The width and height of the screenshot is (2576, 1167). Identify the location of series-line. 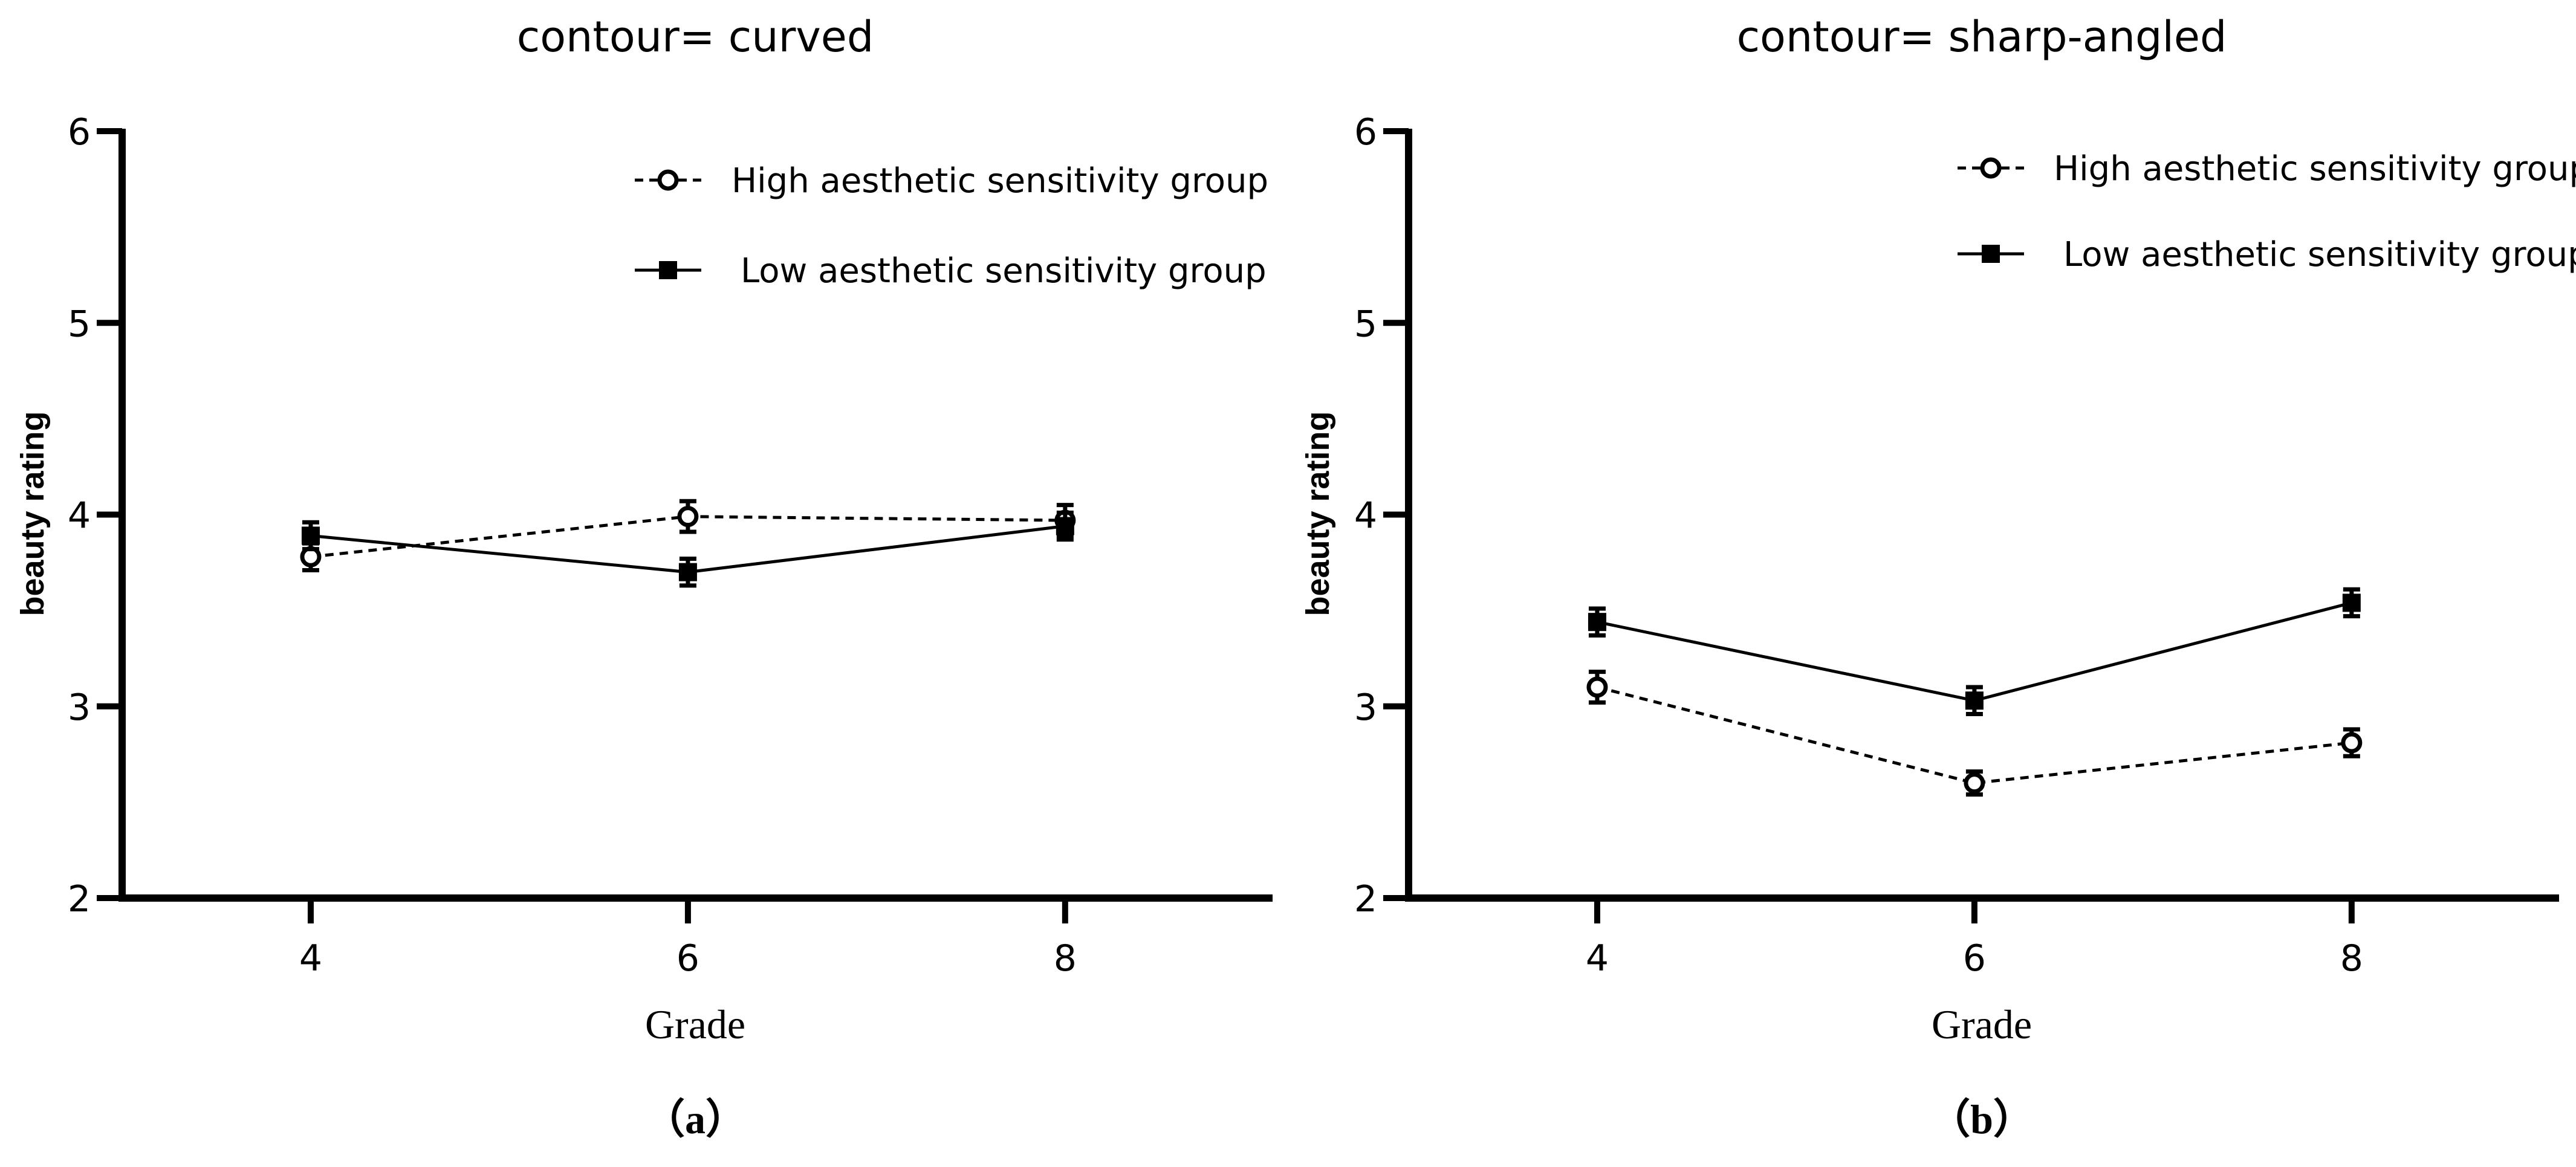
(1975, 735).